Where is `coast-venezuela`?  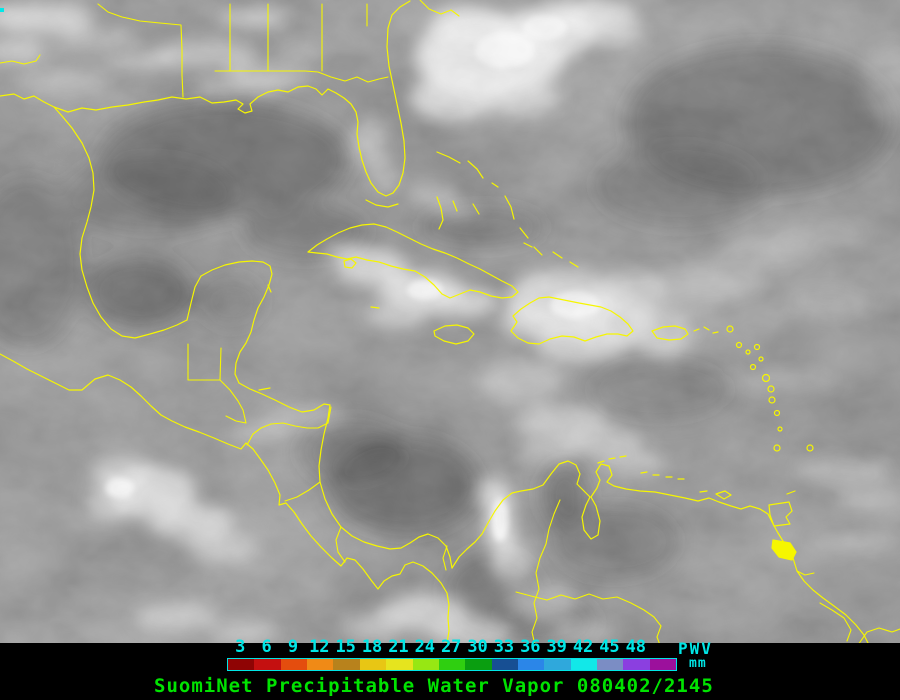 coast-venezuela is located at coordinates (730, 554).